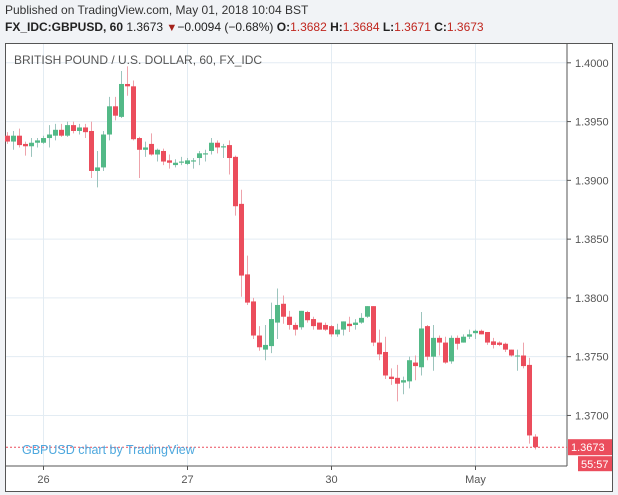 The image size is (618, 495). Describe the element at coordinates (172, 28) in the screenshot. I see `triangle-down-icon: ▼` at that location.